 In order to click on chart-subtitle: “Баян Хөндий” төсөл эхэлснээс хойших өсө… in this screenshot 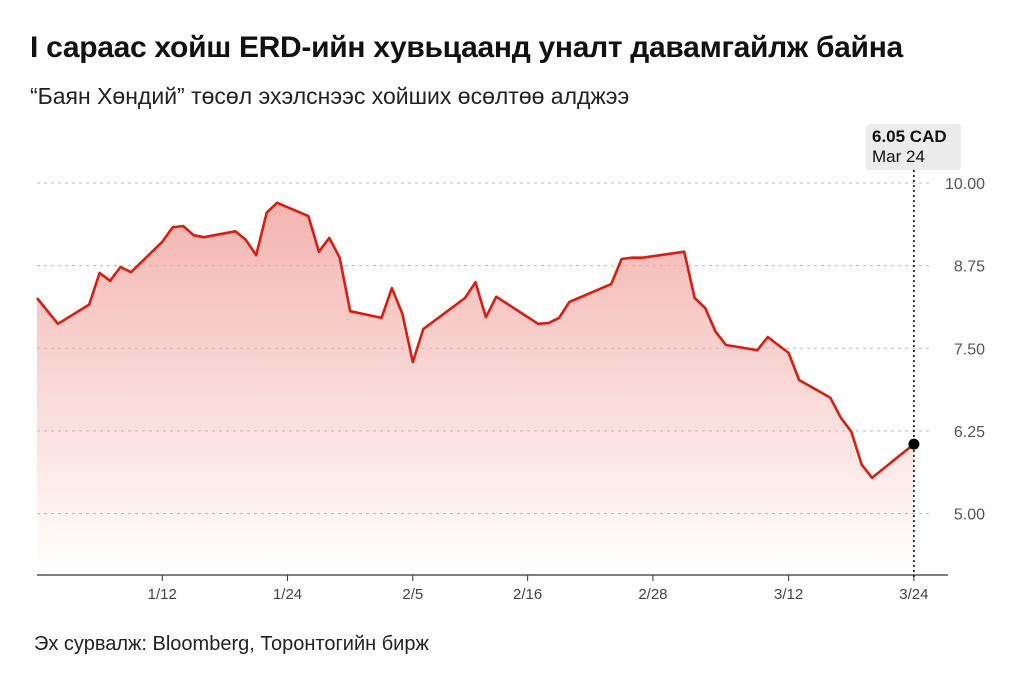, I will do `click(330, 96)`.